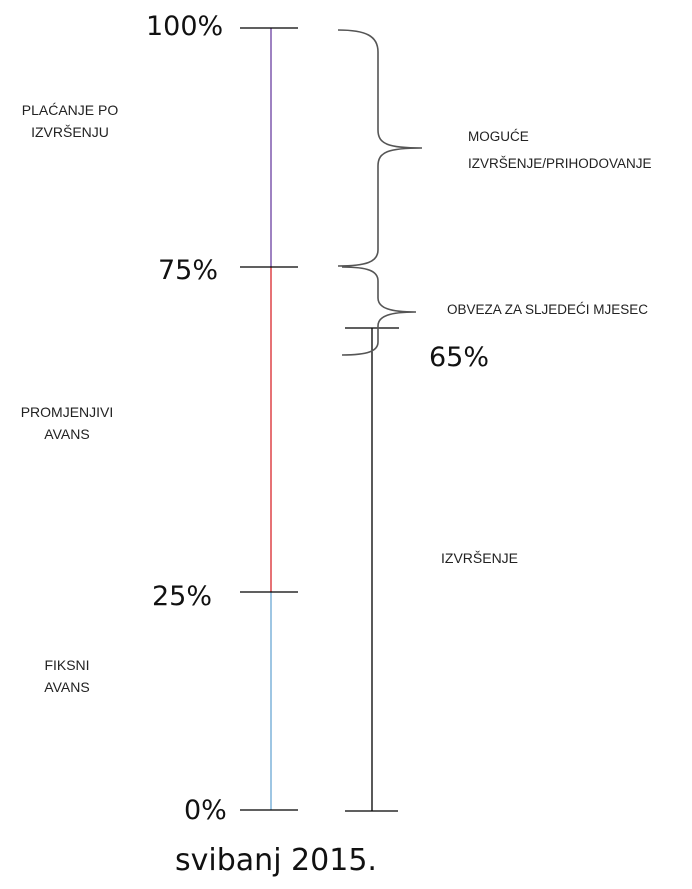 The image size is (692, 889). What do you see at coordinates (560, 163) in the screenshot?
I see `label-moguce-line-2: IZVRŠENJE/PRIHODOVANJE` at bounding box center [560, 163].